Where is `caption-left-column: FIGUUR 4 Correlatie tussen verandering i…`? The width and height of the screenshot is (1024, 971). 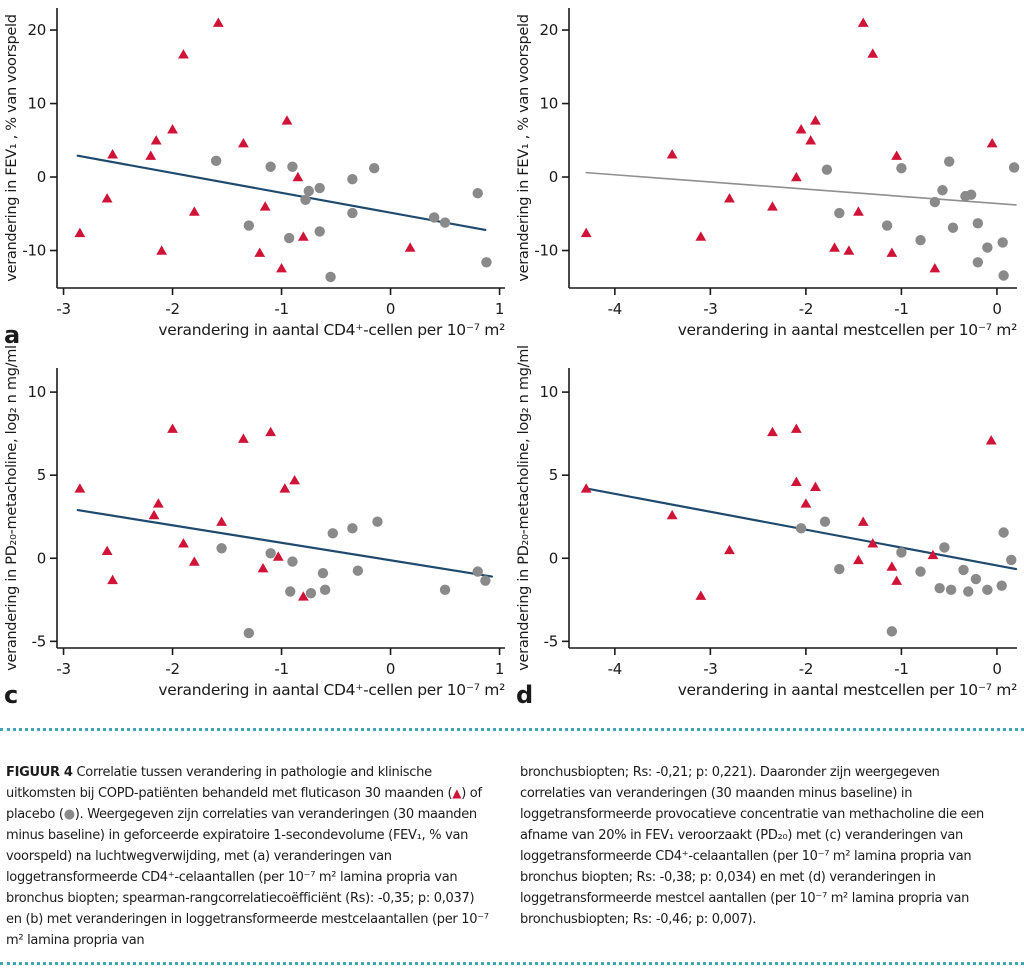 caption-left-column: FIGUUR 4 Correlatie tussen verandering i… is located at coordinates (249, 857).